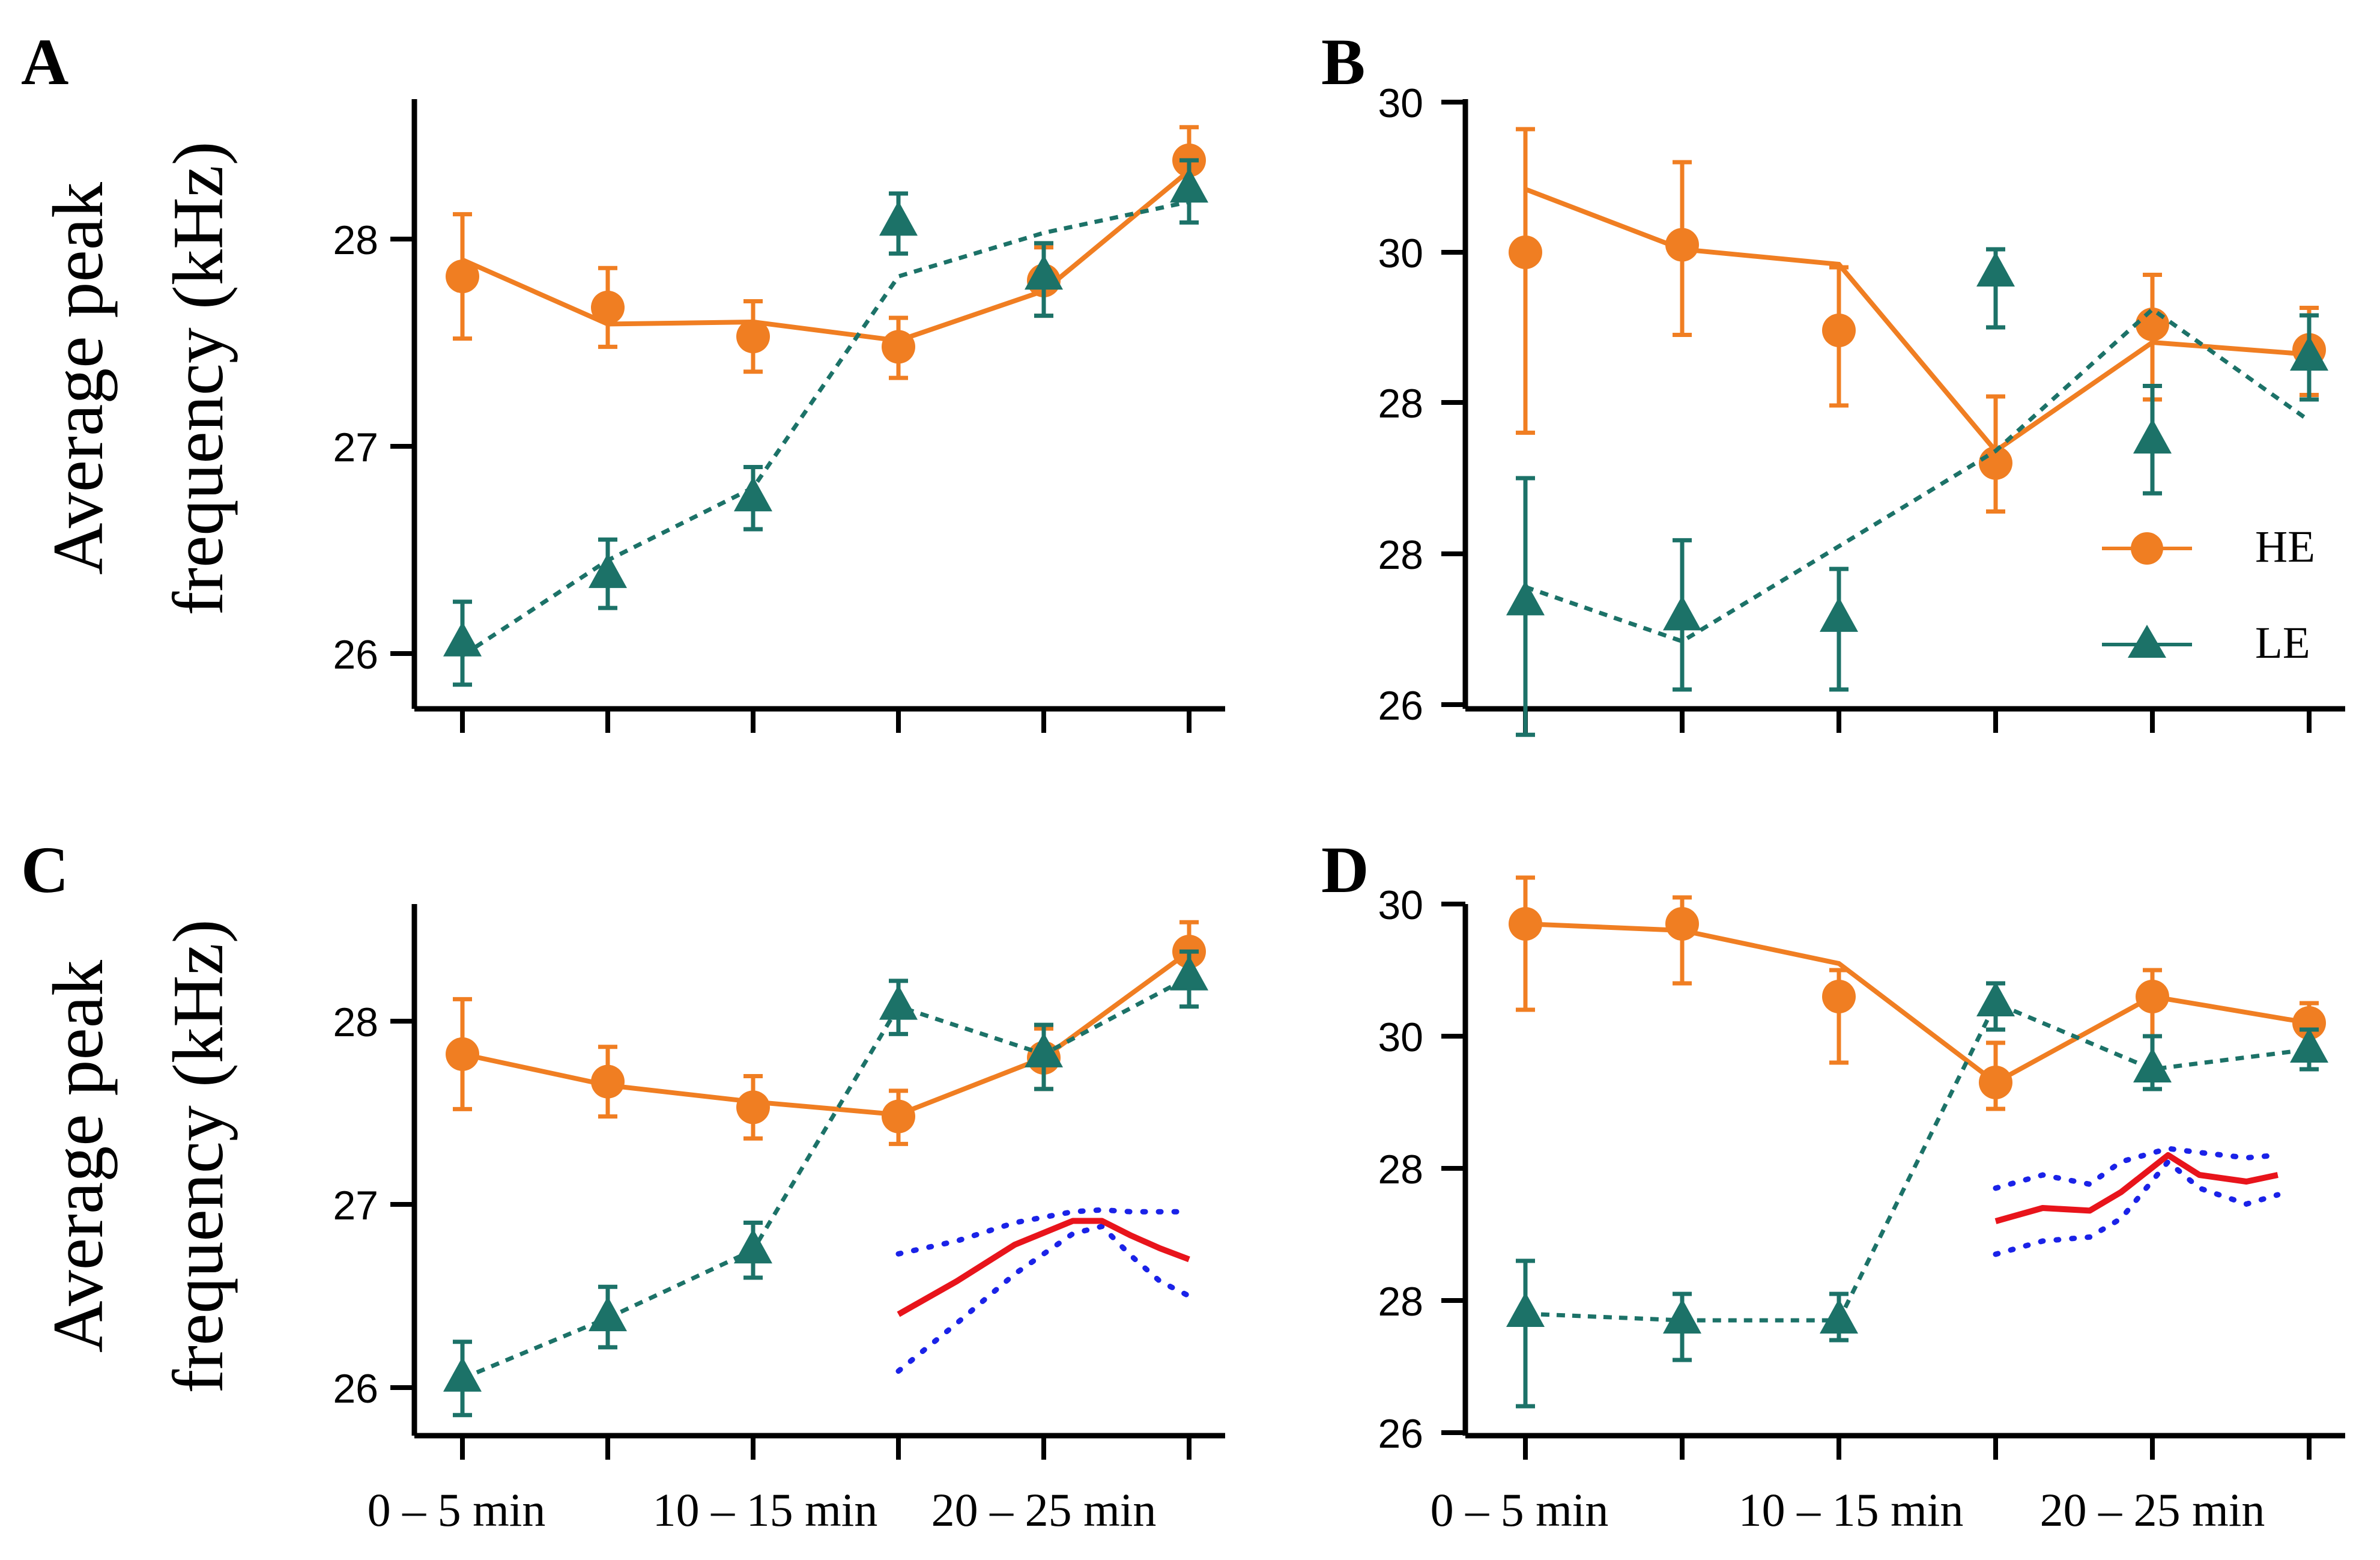 This screenshot has height=1560, width=2380. What do you see at coordinates (198, 379) in the screenshot?
I see `ylabel-top-line2: frequency (kHz)` at bounding box center [198, 379].